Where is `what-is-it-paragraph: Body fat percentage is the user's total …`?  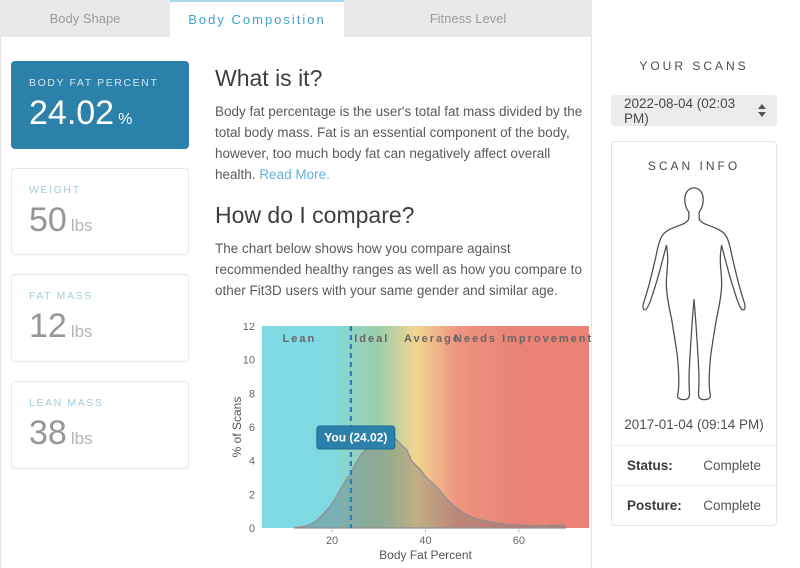
what-is-it-paragraph: Body fat percentage is the user's total … is located at coordinates (401, 144).